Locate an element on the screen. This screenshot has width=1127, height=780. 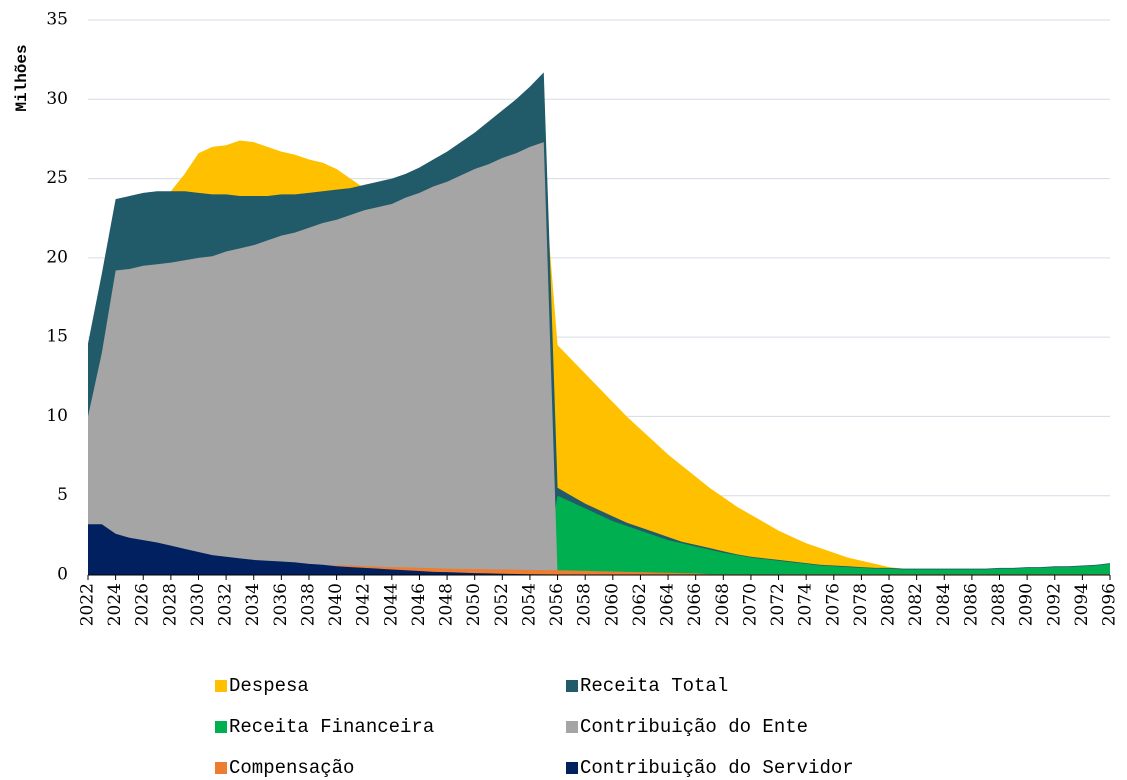
x-tick-label: 2058 is located at coordinates (585, 604).